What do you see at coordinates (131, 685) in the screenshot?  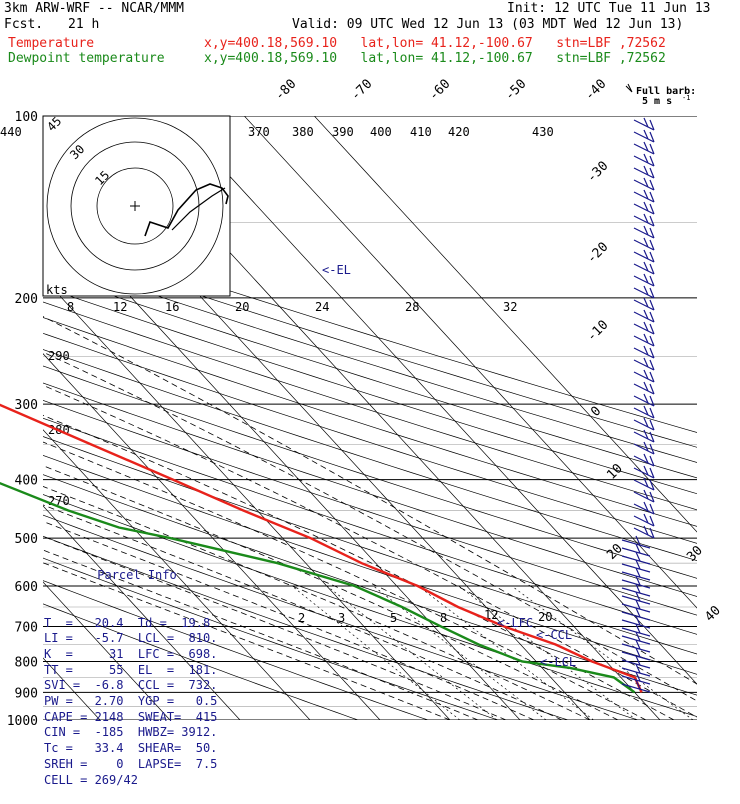 I see `parcel-info-row: SVI = -6.8 CCL = 732.` at bounding box center [131, 685].